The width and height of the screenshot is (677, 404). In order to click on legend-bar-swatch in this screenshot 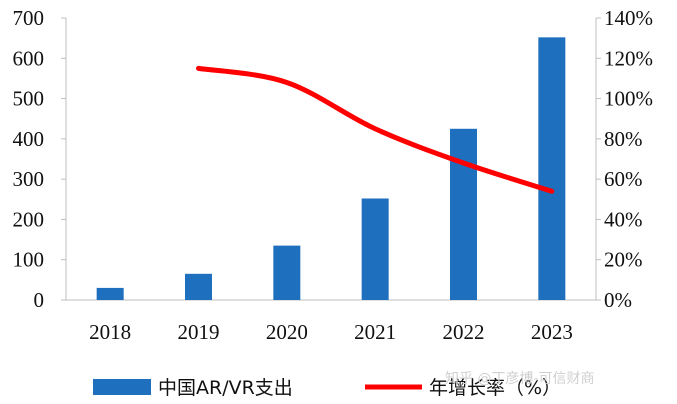, I will do `click(122, 387)`.